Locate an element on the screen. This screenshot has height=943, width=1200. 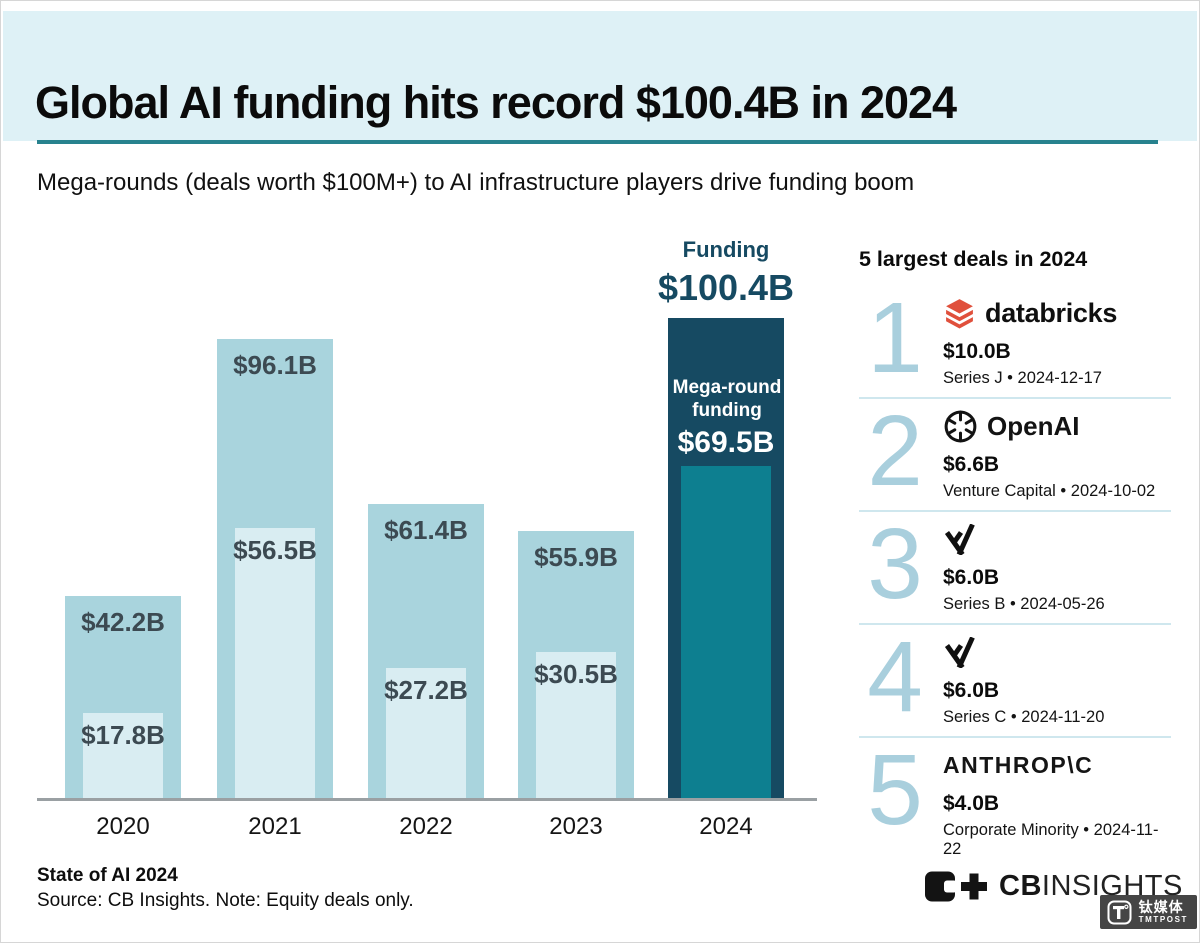
funding-value-label: $100.4B is located at coordinates (726, 287).